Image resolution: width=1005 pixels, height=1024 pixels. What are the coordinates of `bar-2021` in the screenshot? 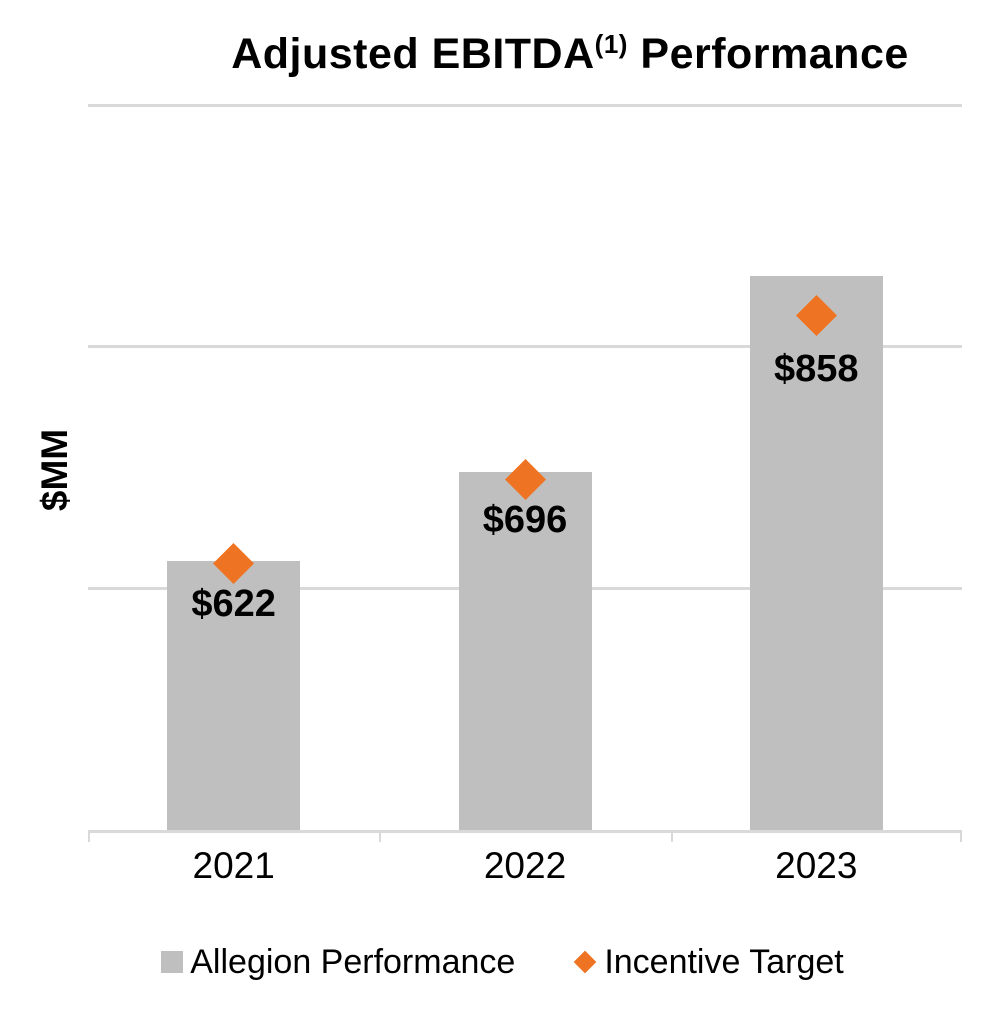 It's located at (234, 695).